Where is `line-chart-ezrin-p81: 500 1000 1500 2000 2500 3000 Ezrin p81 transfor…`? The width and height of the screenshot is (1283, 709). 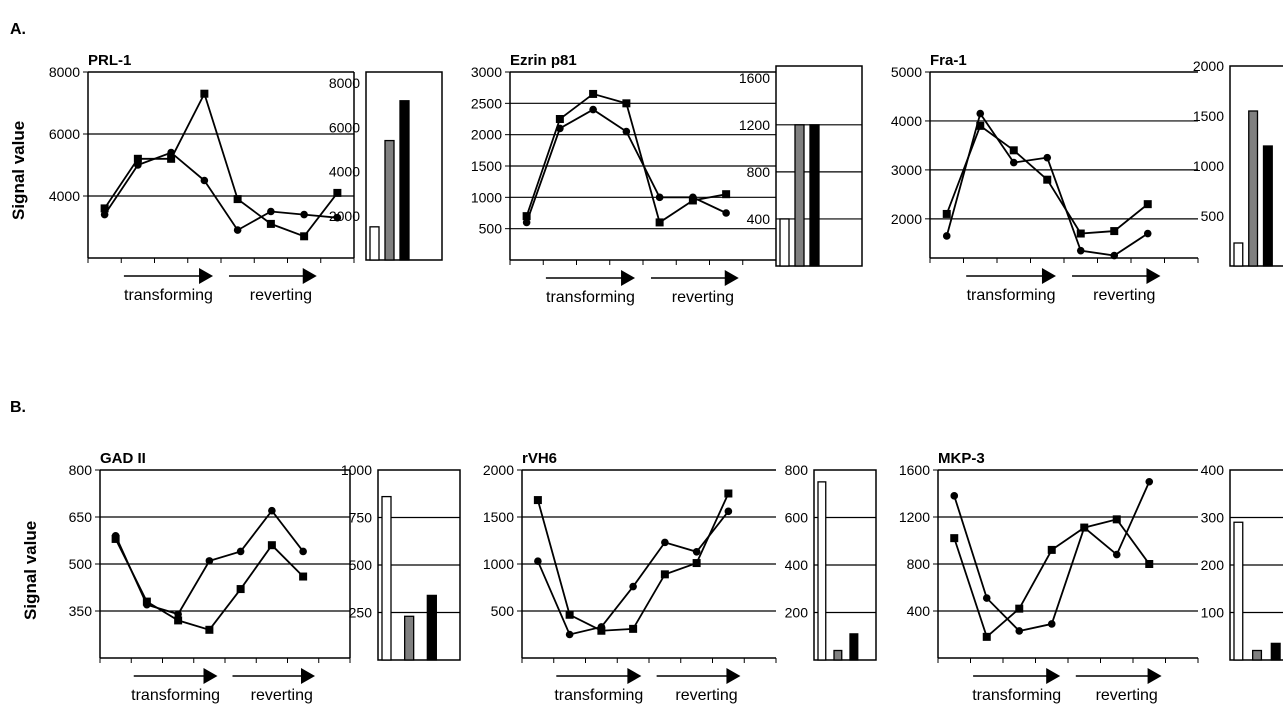
line-chart-ezrin-p81: 500 1000 1500 2000 2500 3000 Ezrin p81 transfor… is located at coordinates (624, 179).